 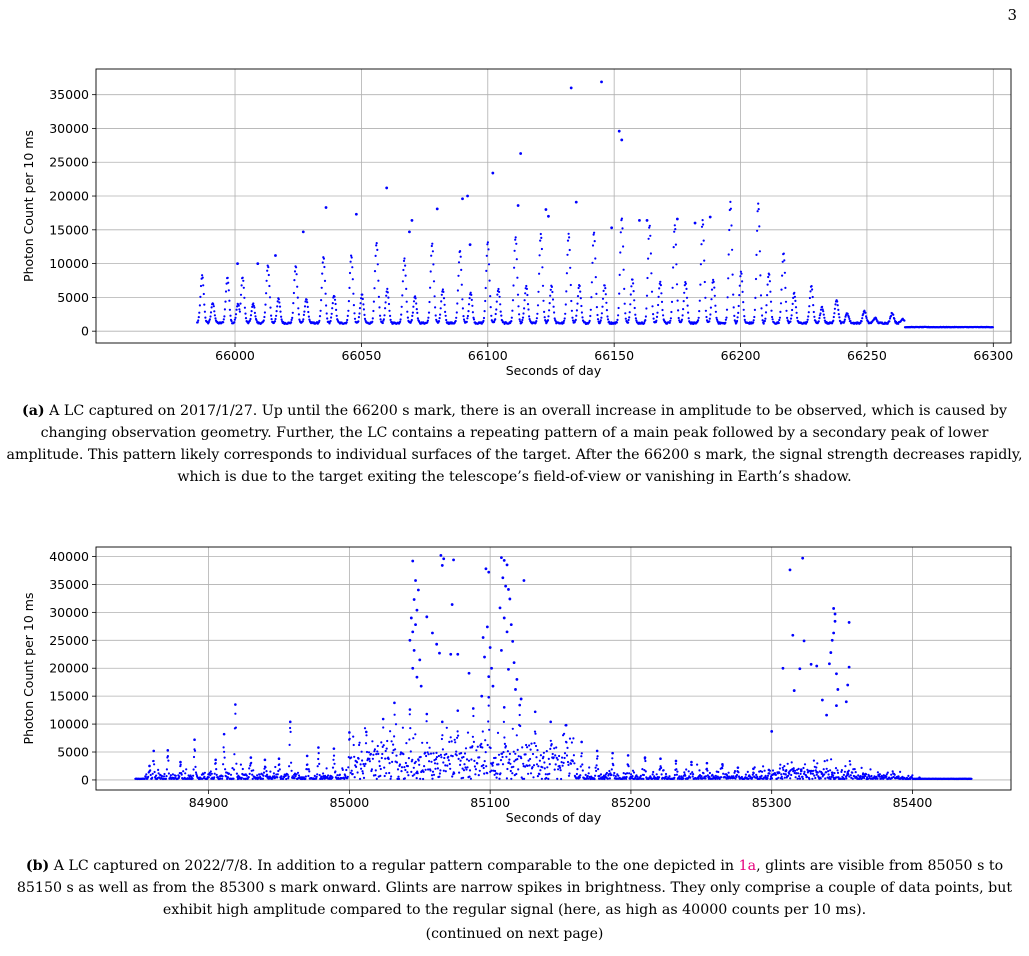 I want to click on figure-ref-link: 1a, so click(x=747, y=866).